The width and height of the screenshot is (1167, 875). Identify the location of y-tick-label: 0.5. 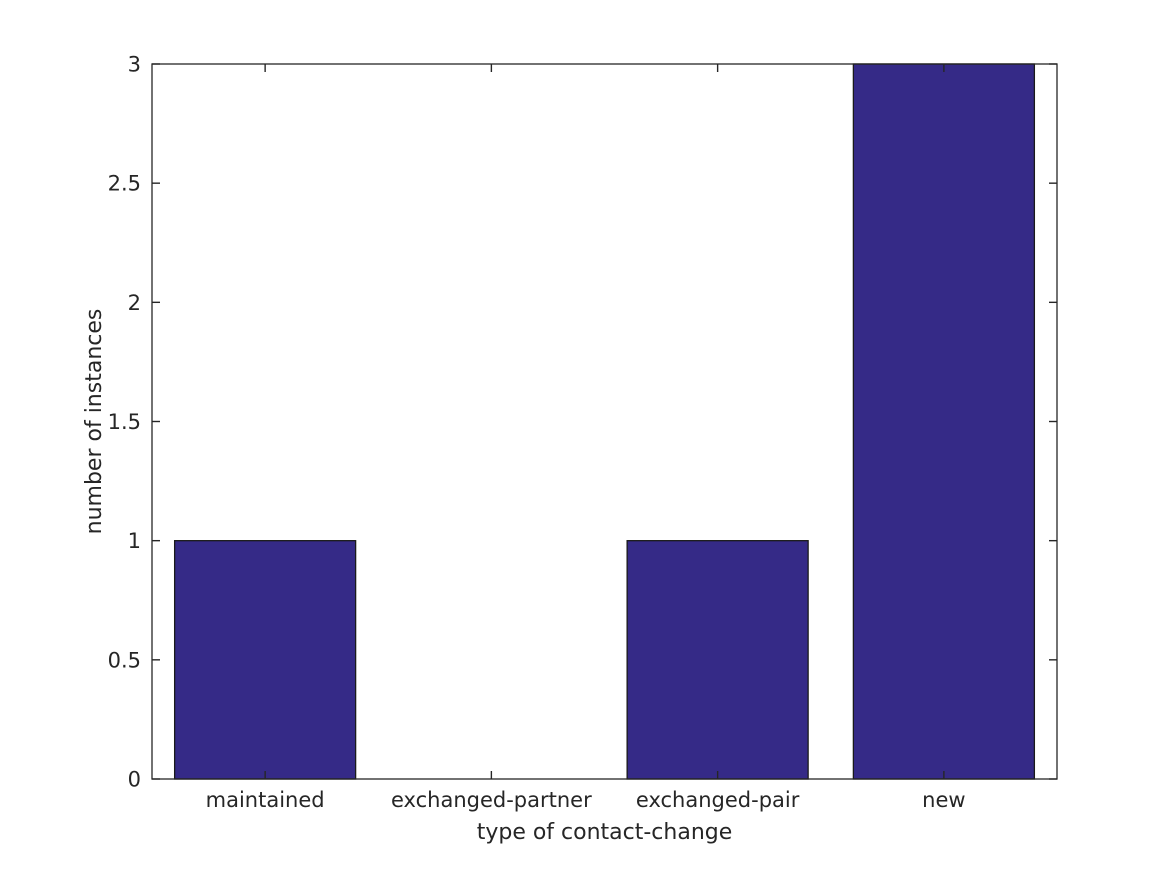
(124, 660).